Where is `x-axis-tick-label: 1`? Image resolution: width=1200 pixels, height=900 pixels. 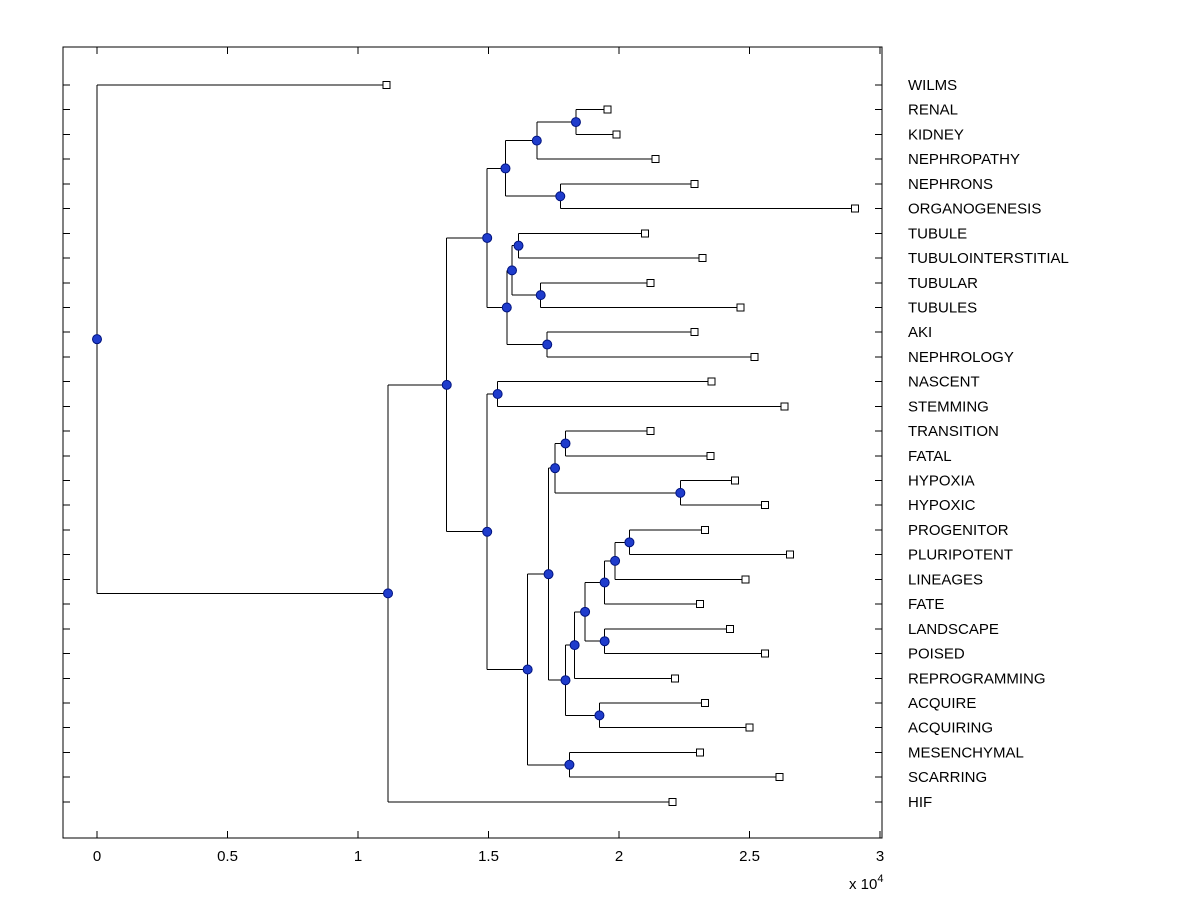
x-axis-tick-label: 1 is located at coordinates (358, 856).